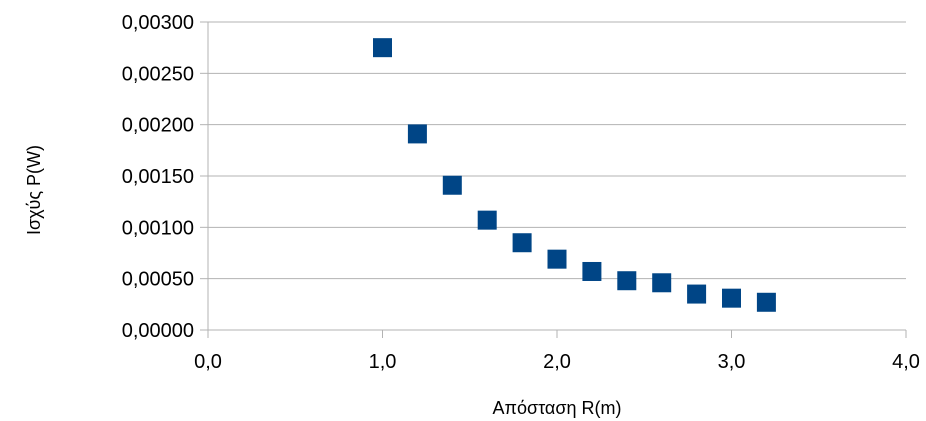  Describe the element at coordinates (557, 408) in the screenshot. I see `x-axis-title: Απόσταση R(m)` at that location.